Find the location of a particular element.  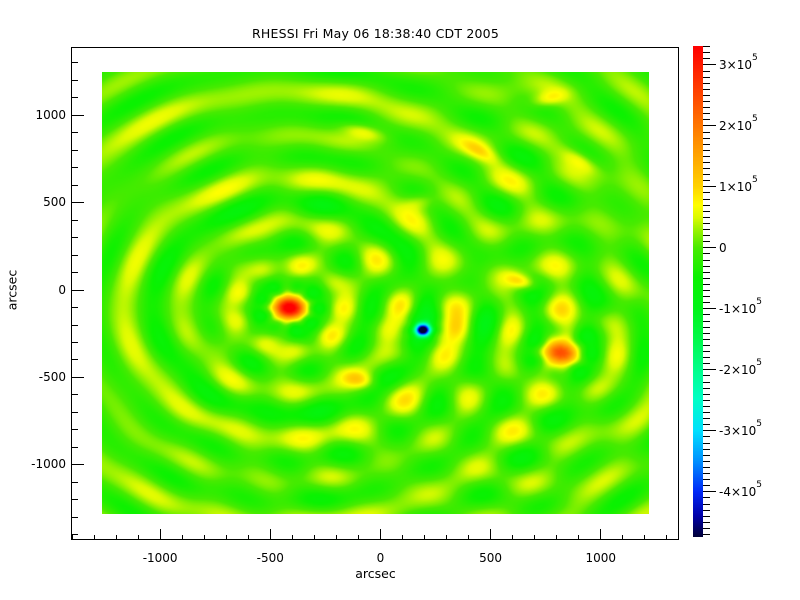

colorbar-tick-label: 1×10⁵ is located at coordinates (738, 184).